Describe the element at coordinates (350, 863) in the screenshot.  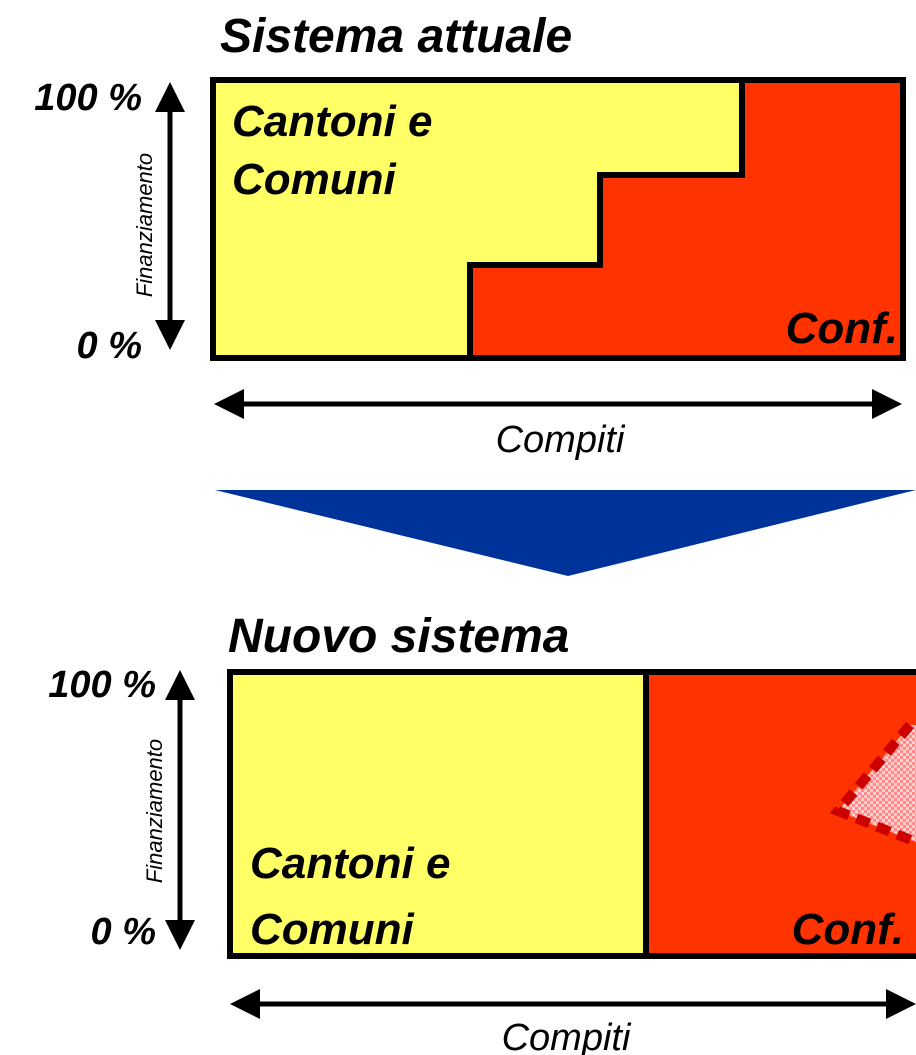
I see `bottom-cantons-label-line1: Cantoni e` at that location.